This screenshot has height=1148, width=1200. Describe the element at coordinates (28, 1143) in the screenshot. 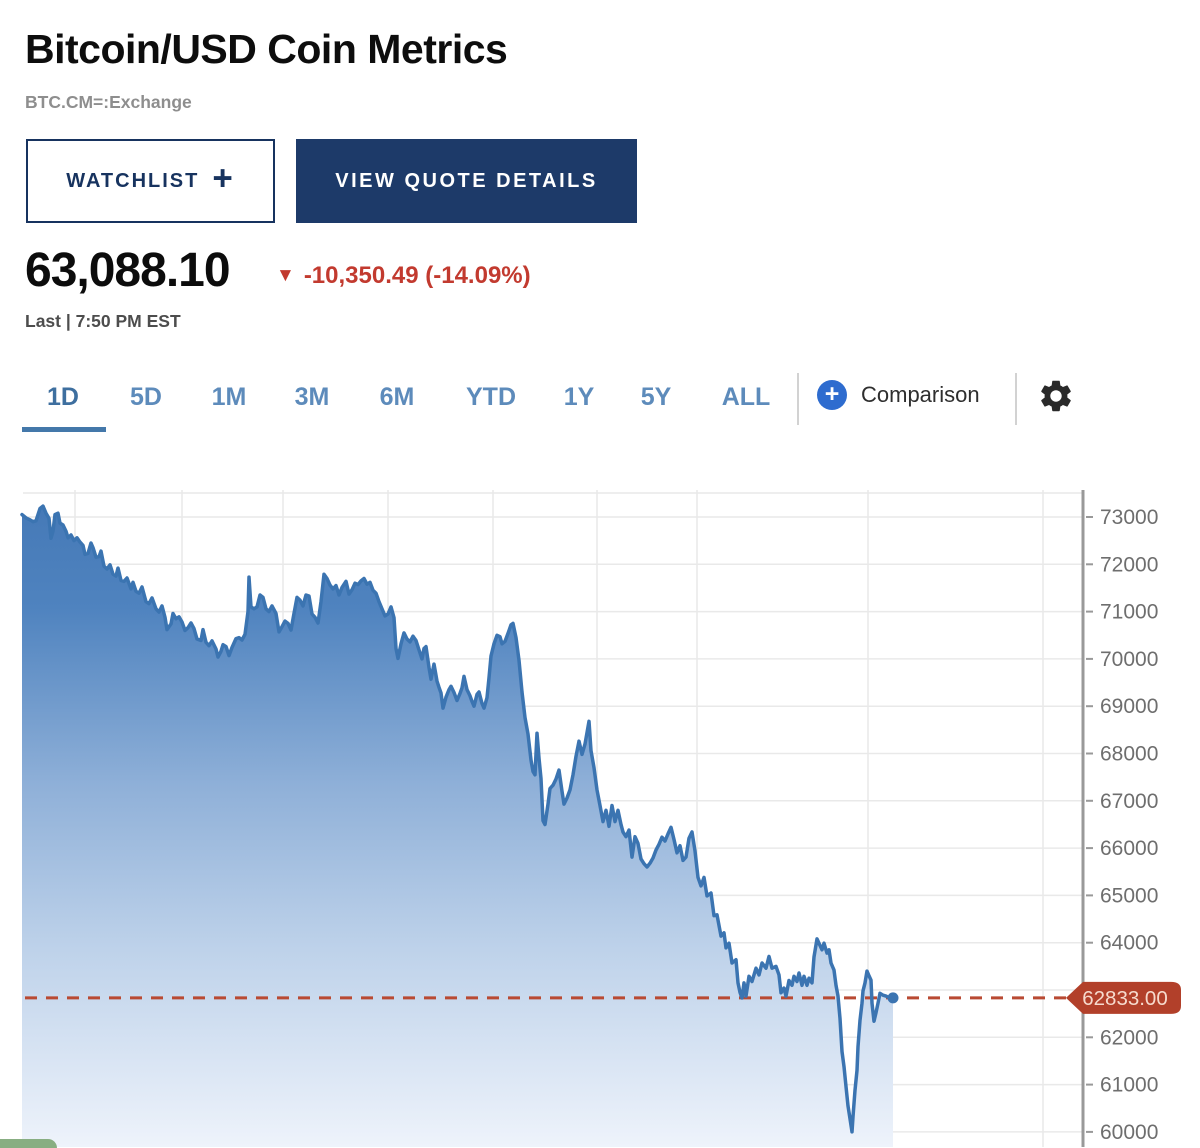

I see `bottom-left-partial-element` at that location.